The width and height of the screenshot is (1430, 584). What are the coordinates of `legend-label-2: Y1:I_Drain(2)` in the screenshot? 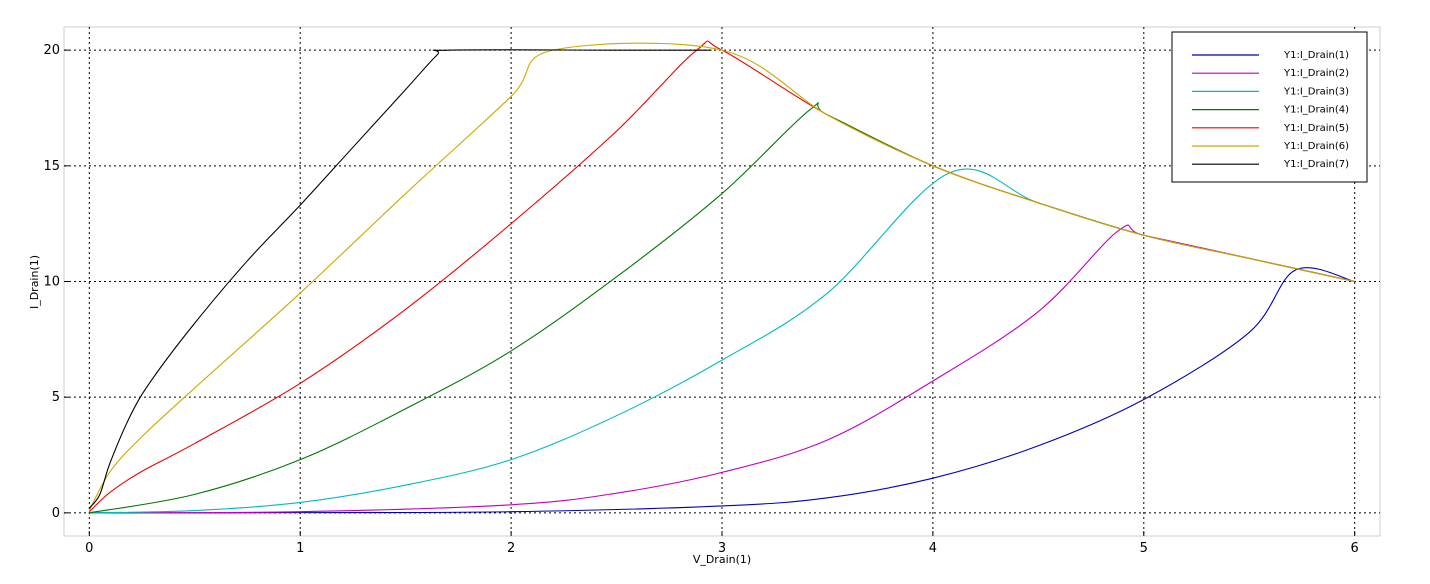 It's located at (1316, 73).